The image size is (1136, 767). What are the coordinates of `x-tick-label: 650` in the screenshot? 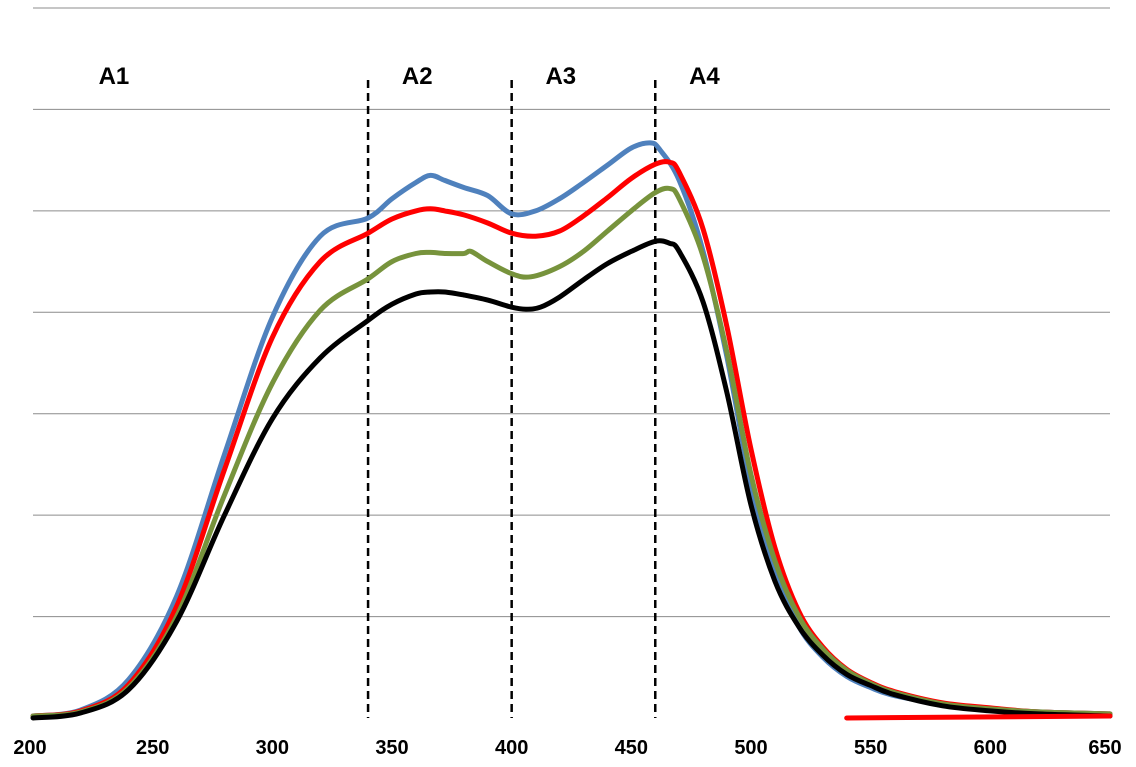 It's located at (1104, 748).